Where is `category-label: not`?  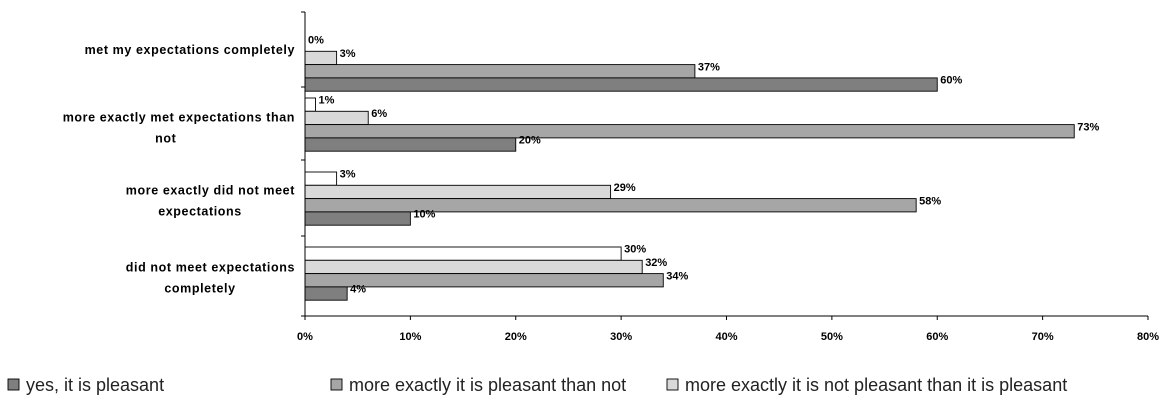
category-label: not is located at coordinates (165, 139).